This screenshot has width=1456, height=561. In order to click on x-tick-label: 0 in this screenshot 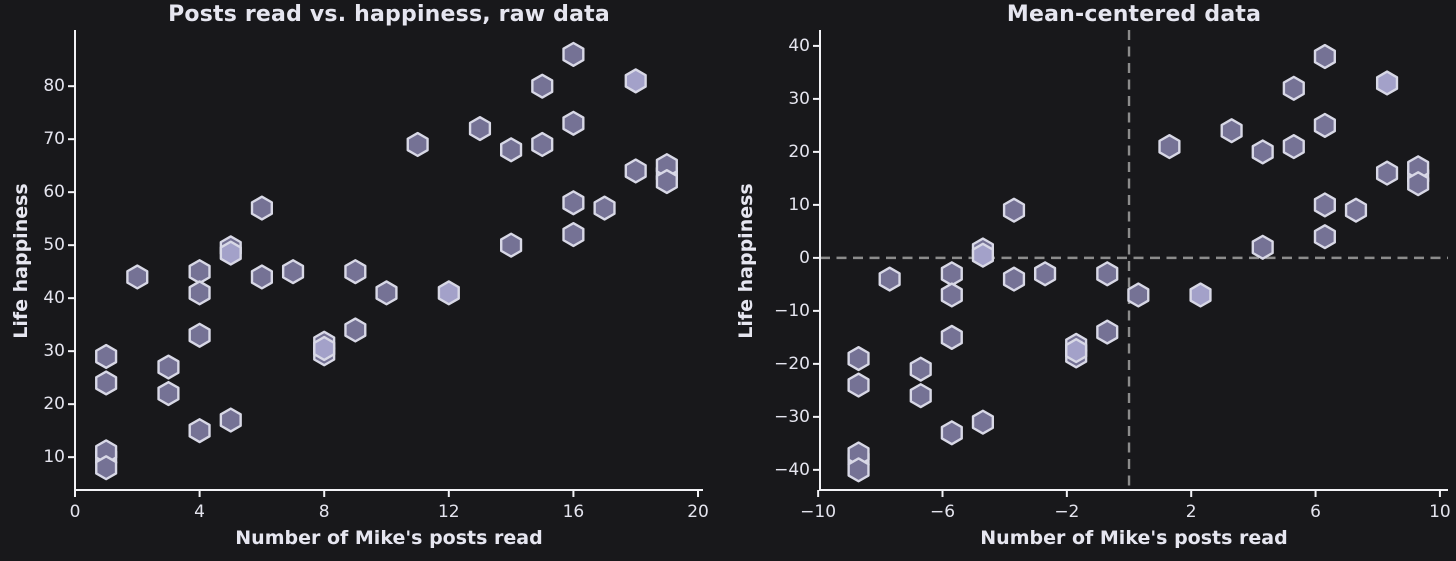, I will do `click(75, 512)`.